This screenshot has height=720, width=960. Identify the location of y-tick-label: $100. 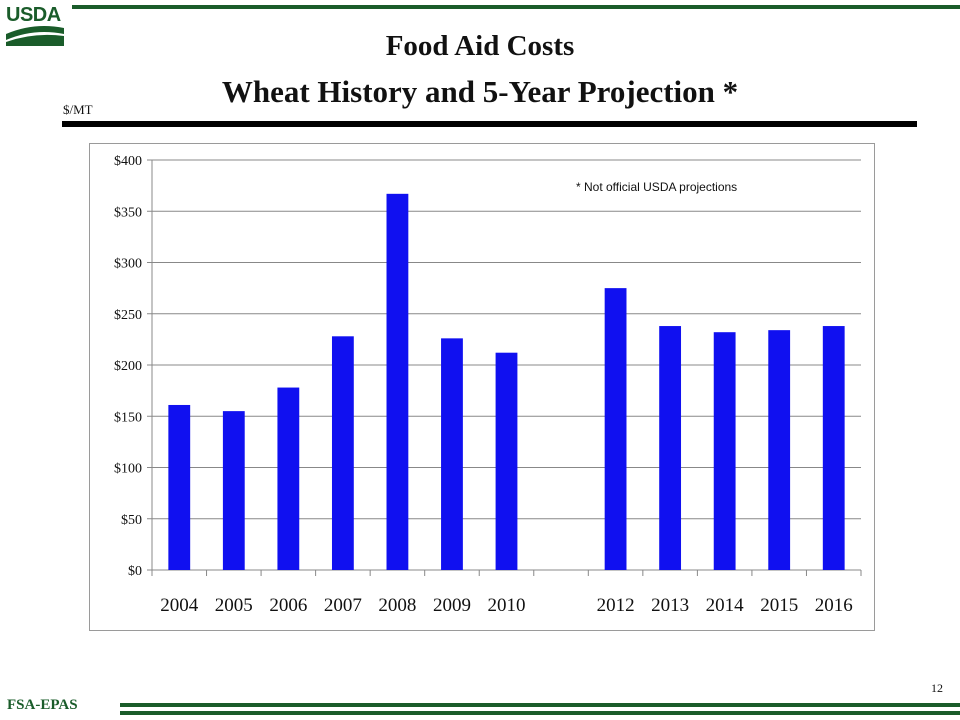
(128, 469).